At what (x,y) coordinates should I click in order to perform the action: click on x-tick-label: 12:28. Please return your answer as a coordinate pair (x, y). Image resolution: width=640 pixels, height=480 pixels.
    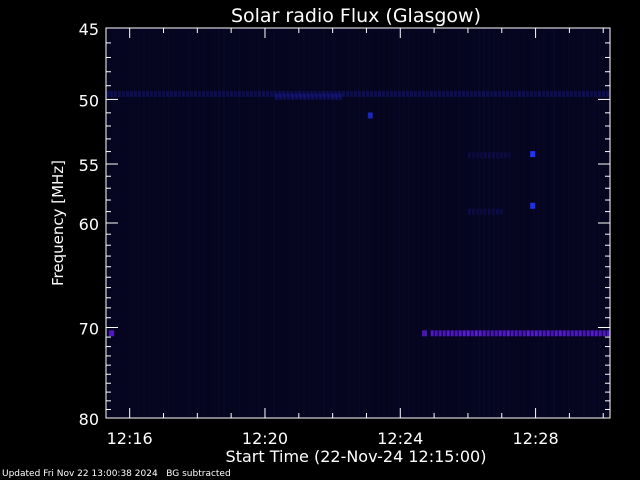
    Looking at the image, I should click on (536, 438).